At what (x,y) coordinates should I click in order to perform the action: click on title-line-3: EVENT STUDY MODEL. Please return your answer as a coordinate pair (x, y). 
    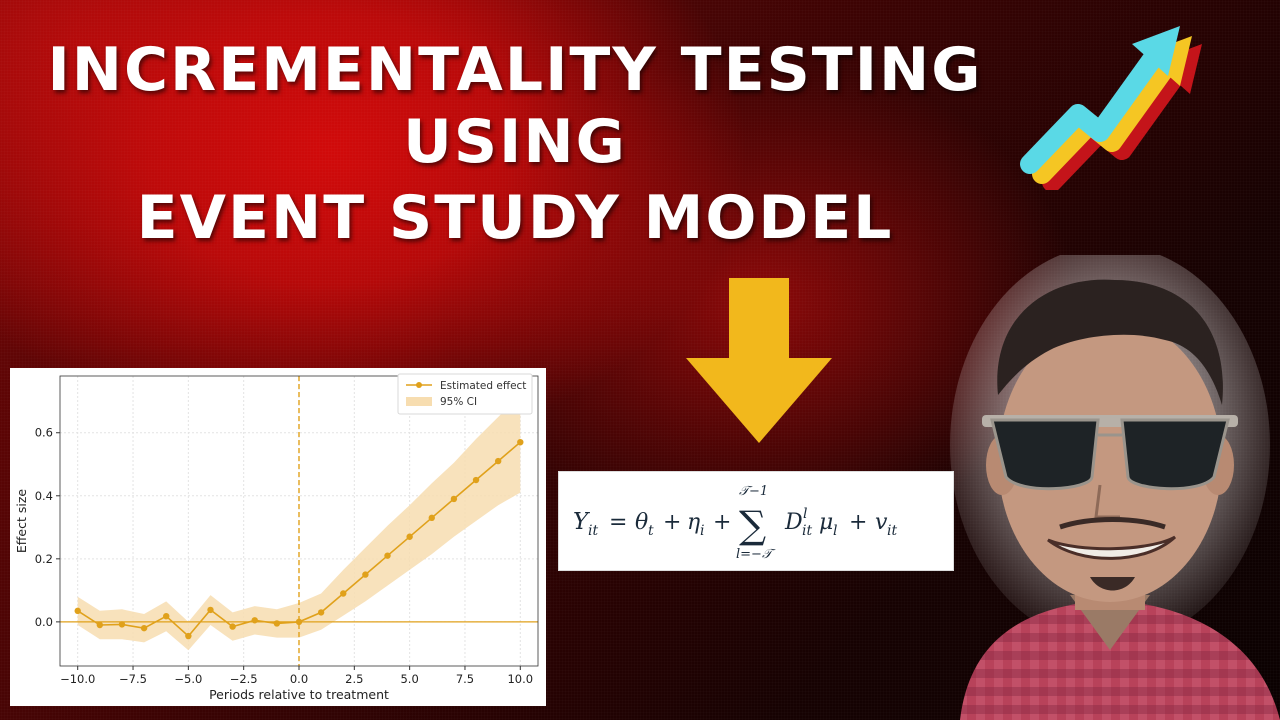
    Looking at the image, I should click on (515, 218).